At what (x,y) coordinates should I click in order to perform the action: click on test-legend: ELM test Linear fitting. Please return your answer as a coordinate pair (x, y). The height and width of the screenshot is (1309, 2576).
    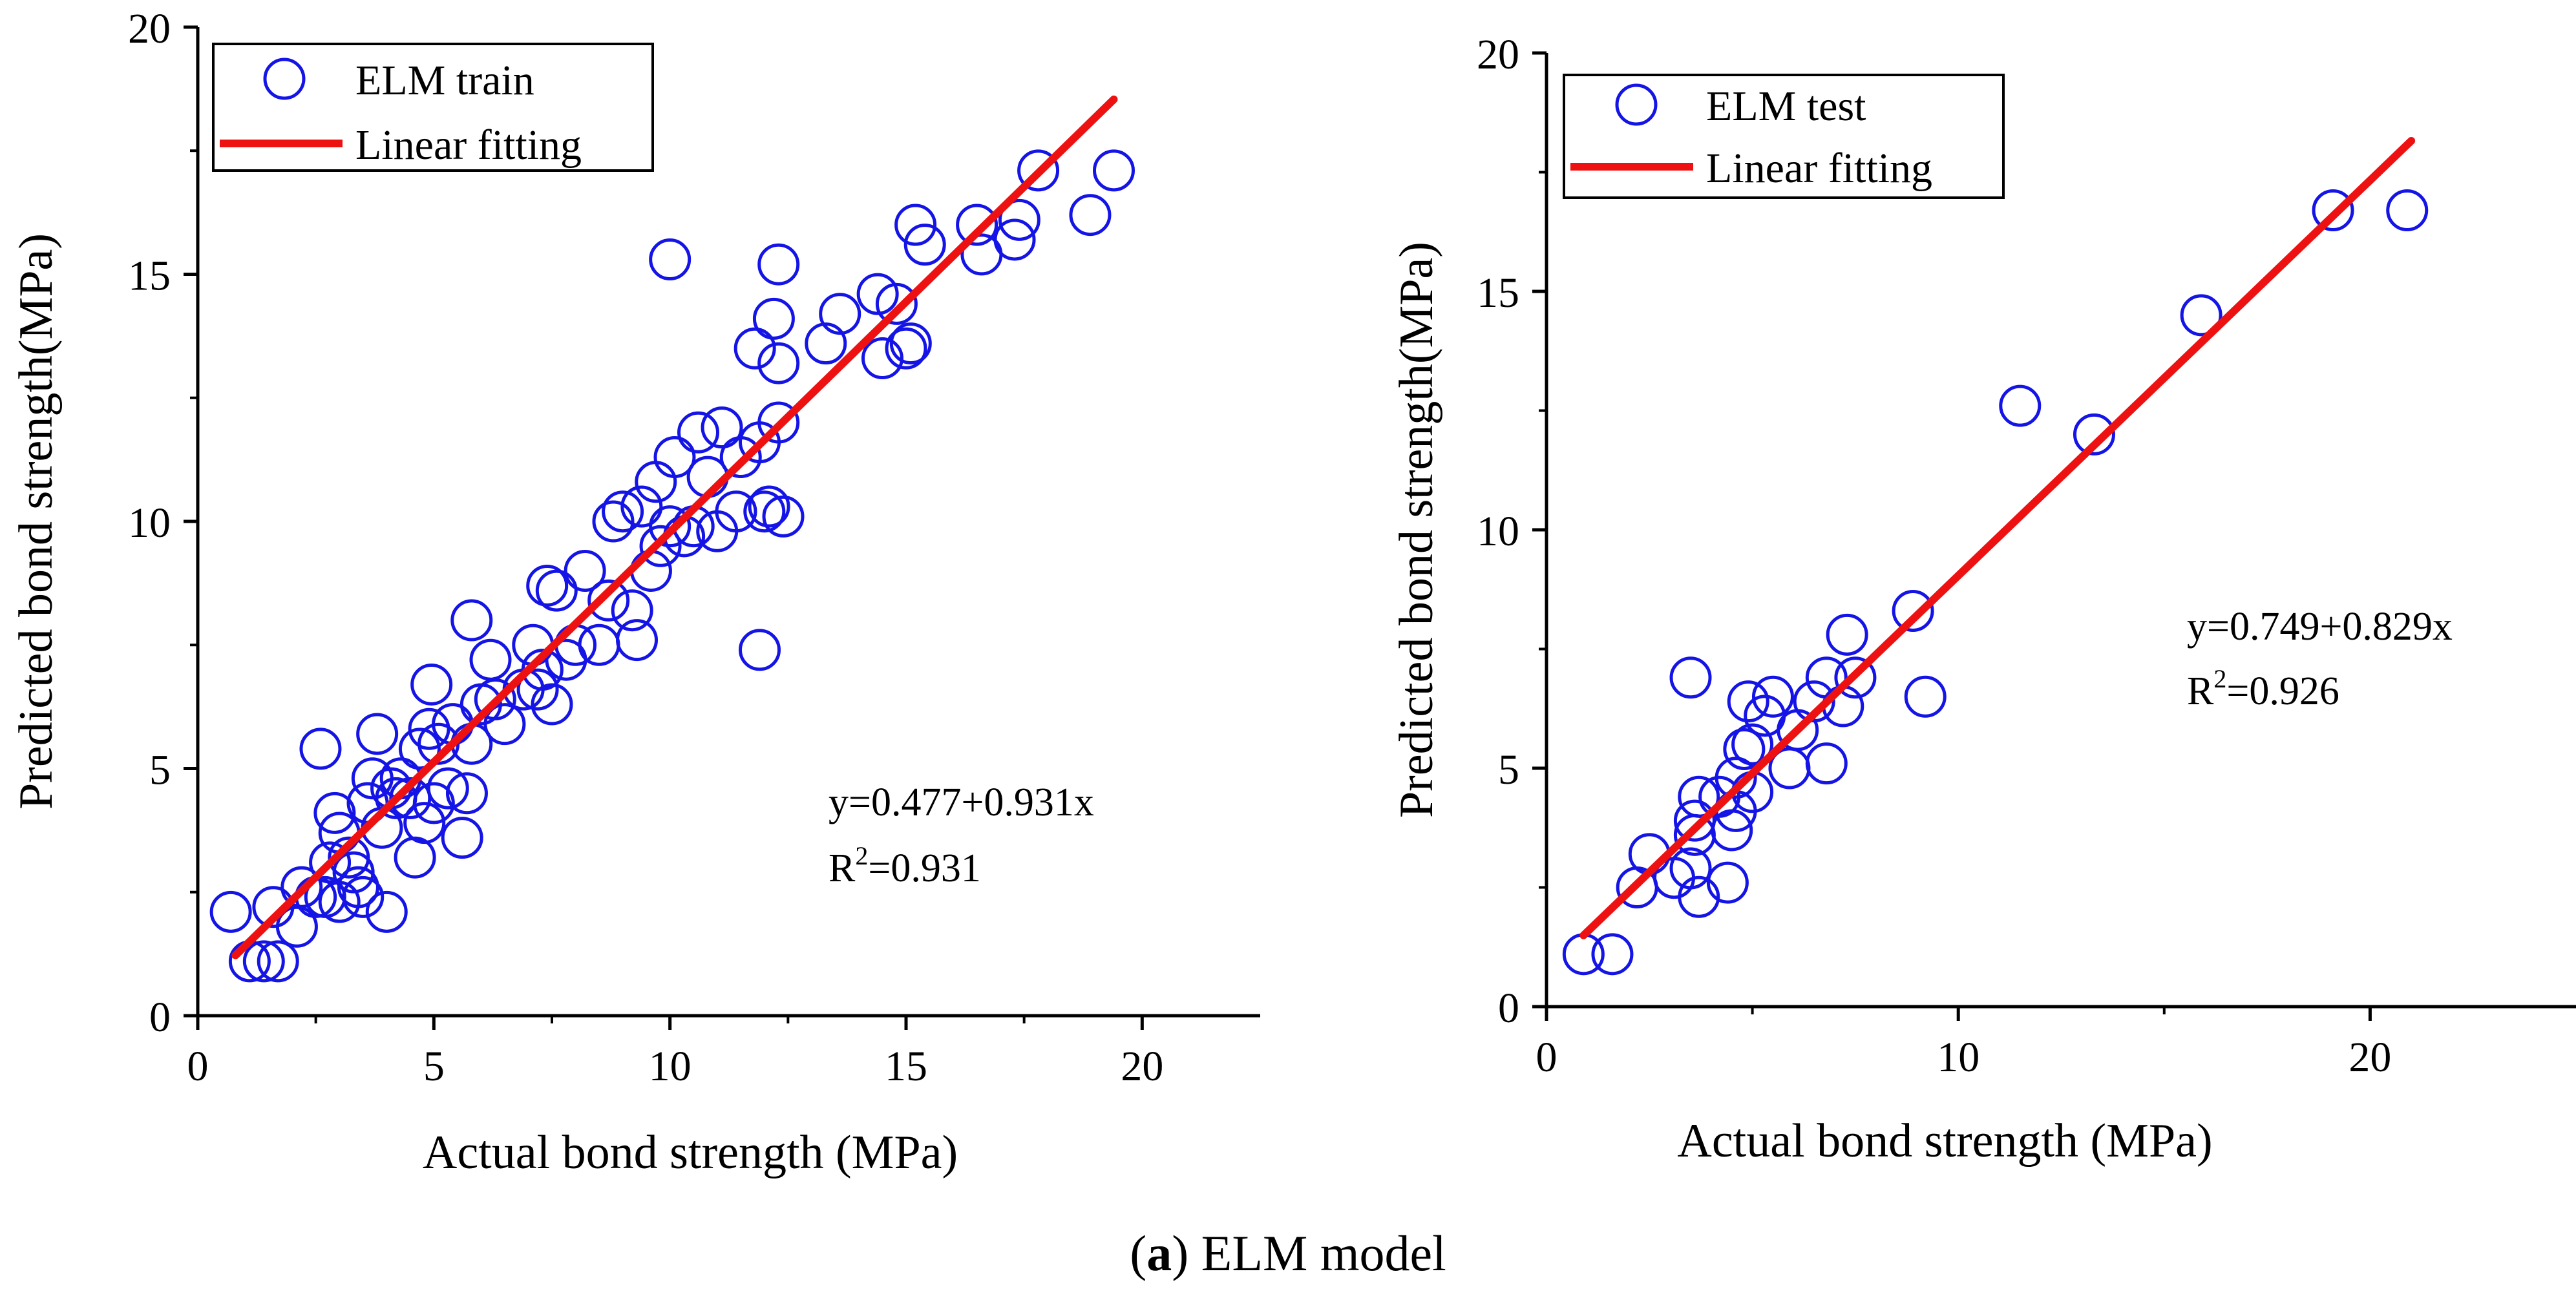
    Looking at the image, I should click on (1784, 136).